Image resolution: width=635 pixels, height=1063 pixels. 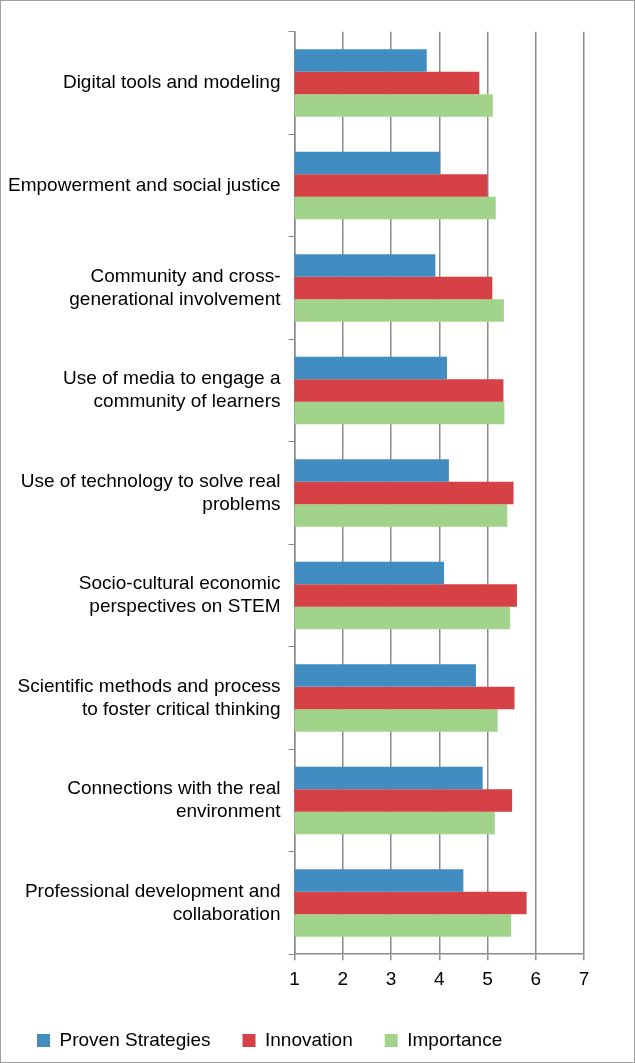 I want to click on y-tick-label: Use of media to engage a community of learners, so click(x=171, y=389).